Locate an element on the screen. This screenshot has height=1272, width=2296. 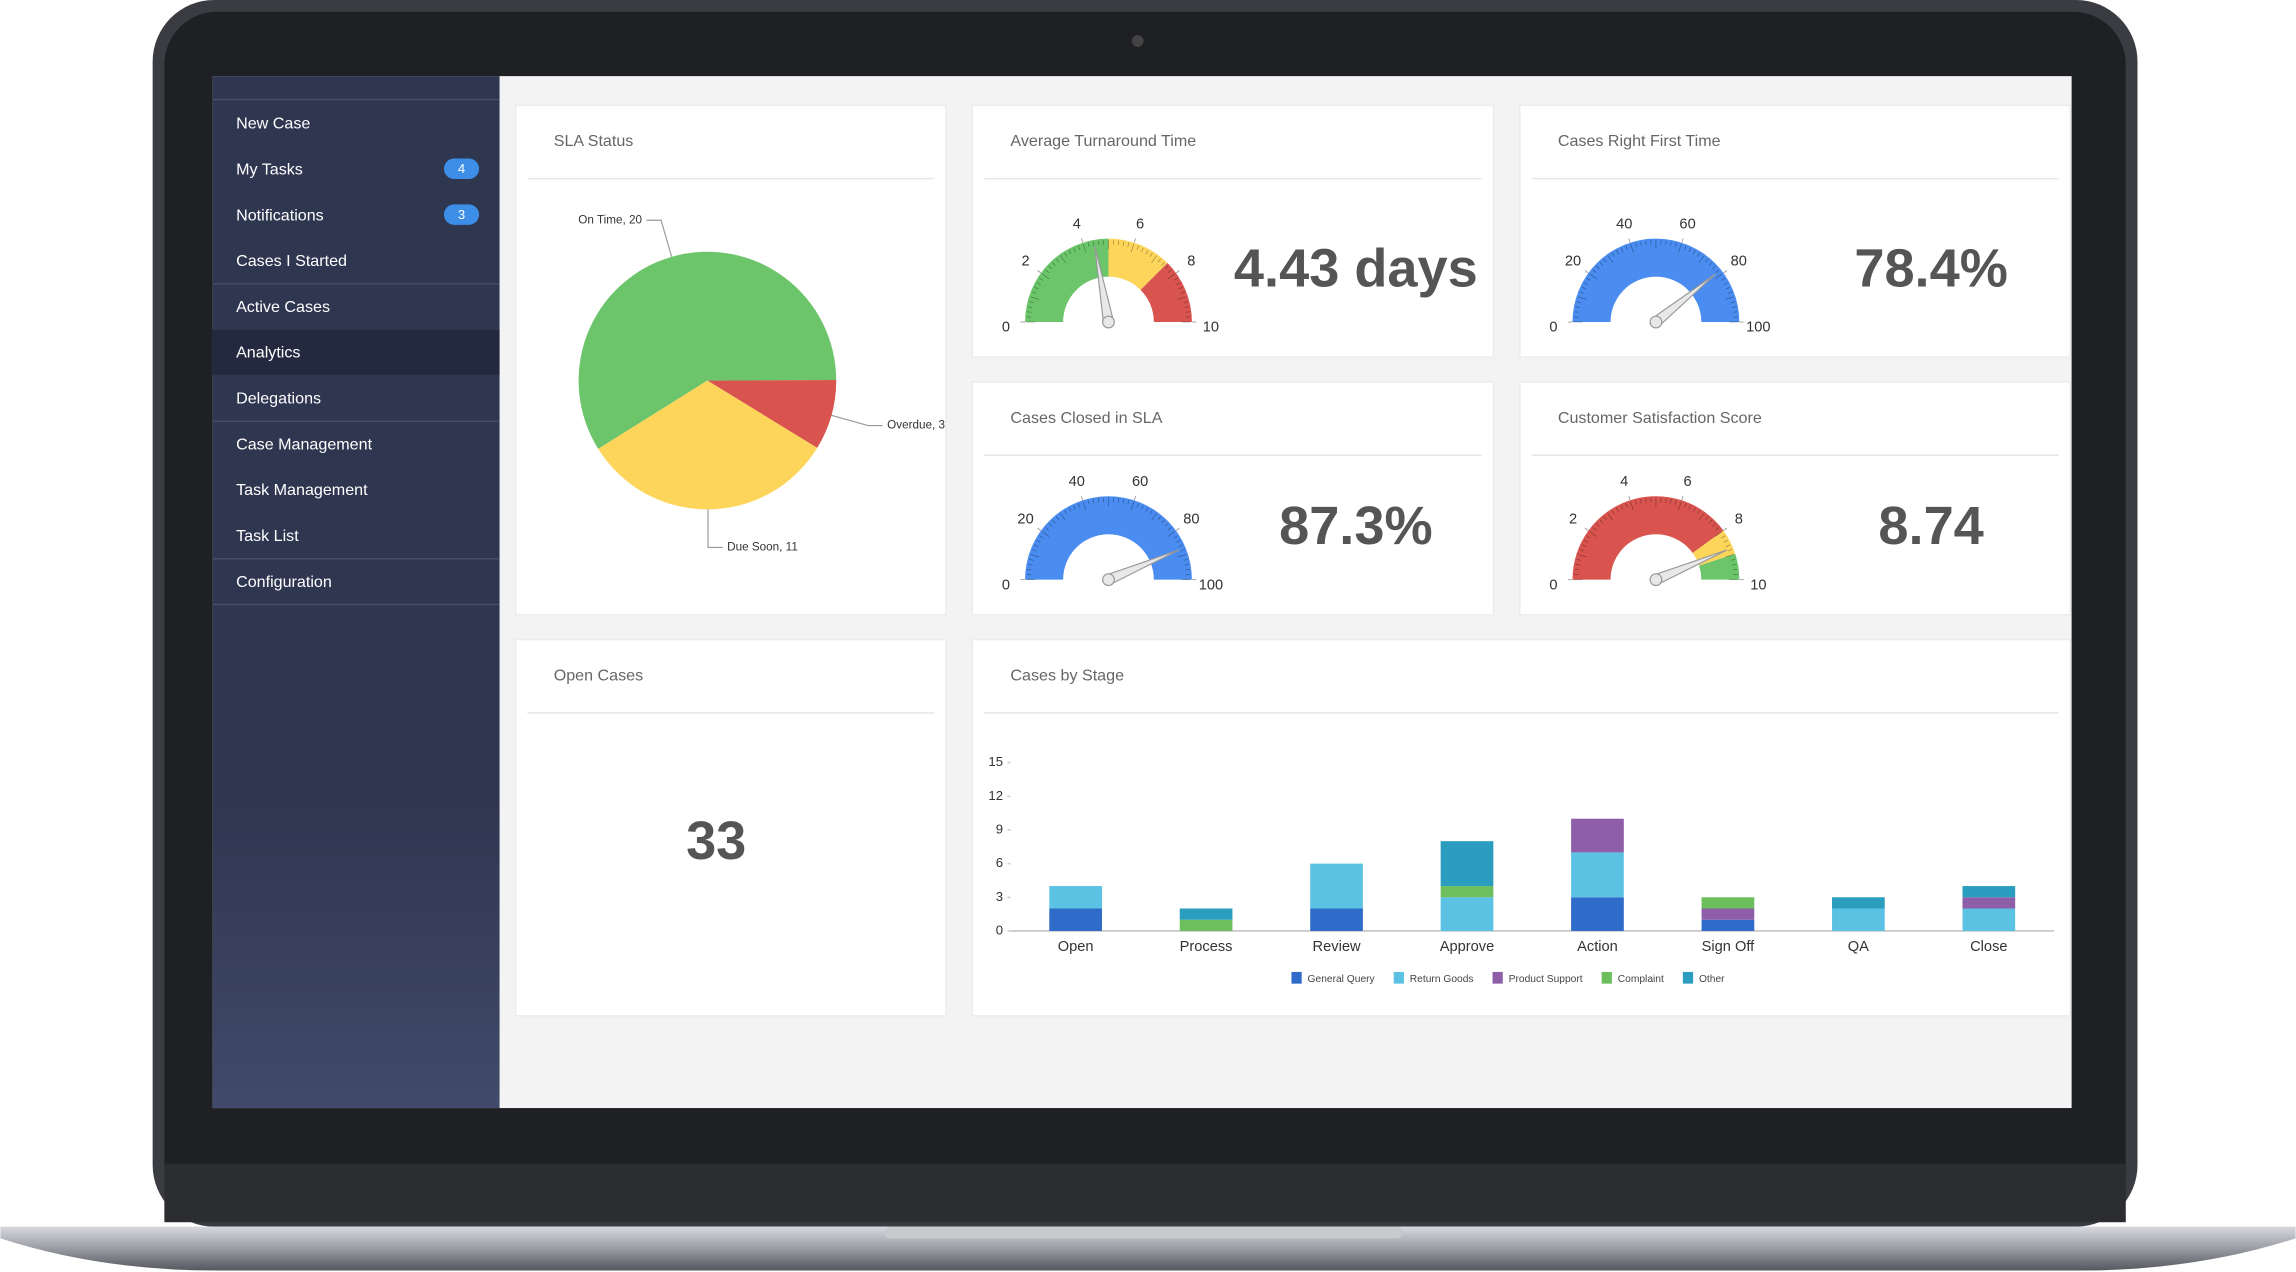
badge-count: 4 is located at coordinates (461, 168).